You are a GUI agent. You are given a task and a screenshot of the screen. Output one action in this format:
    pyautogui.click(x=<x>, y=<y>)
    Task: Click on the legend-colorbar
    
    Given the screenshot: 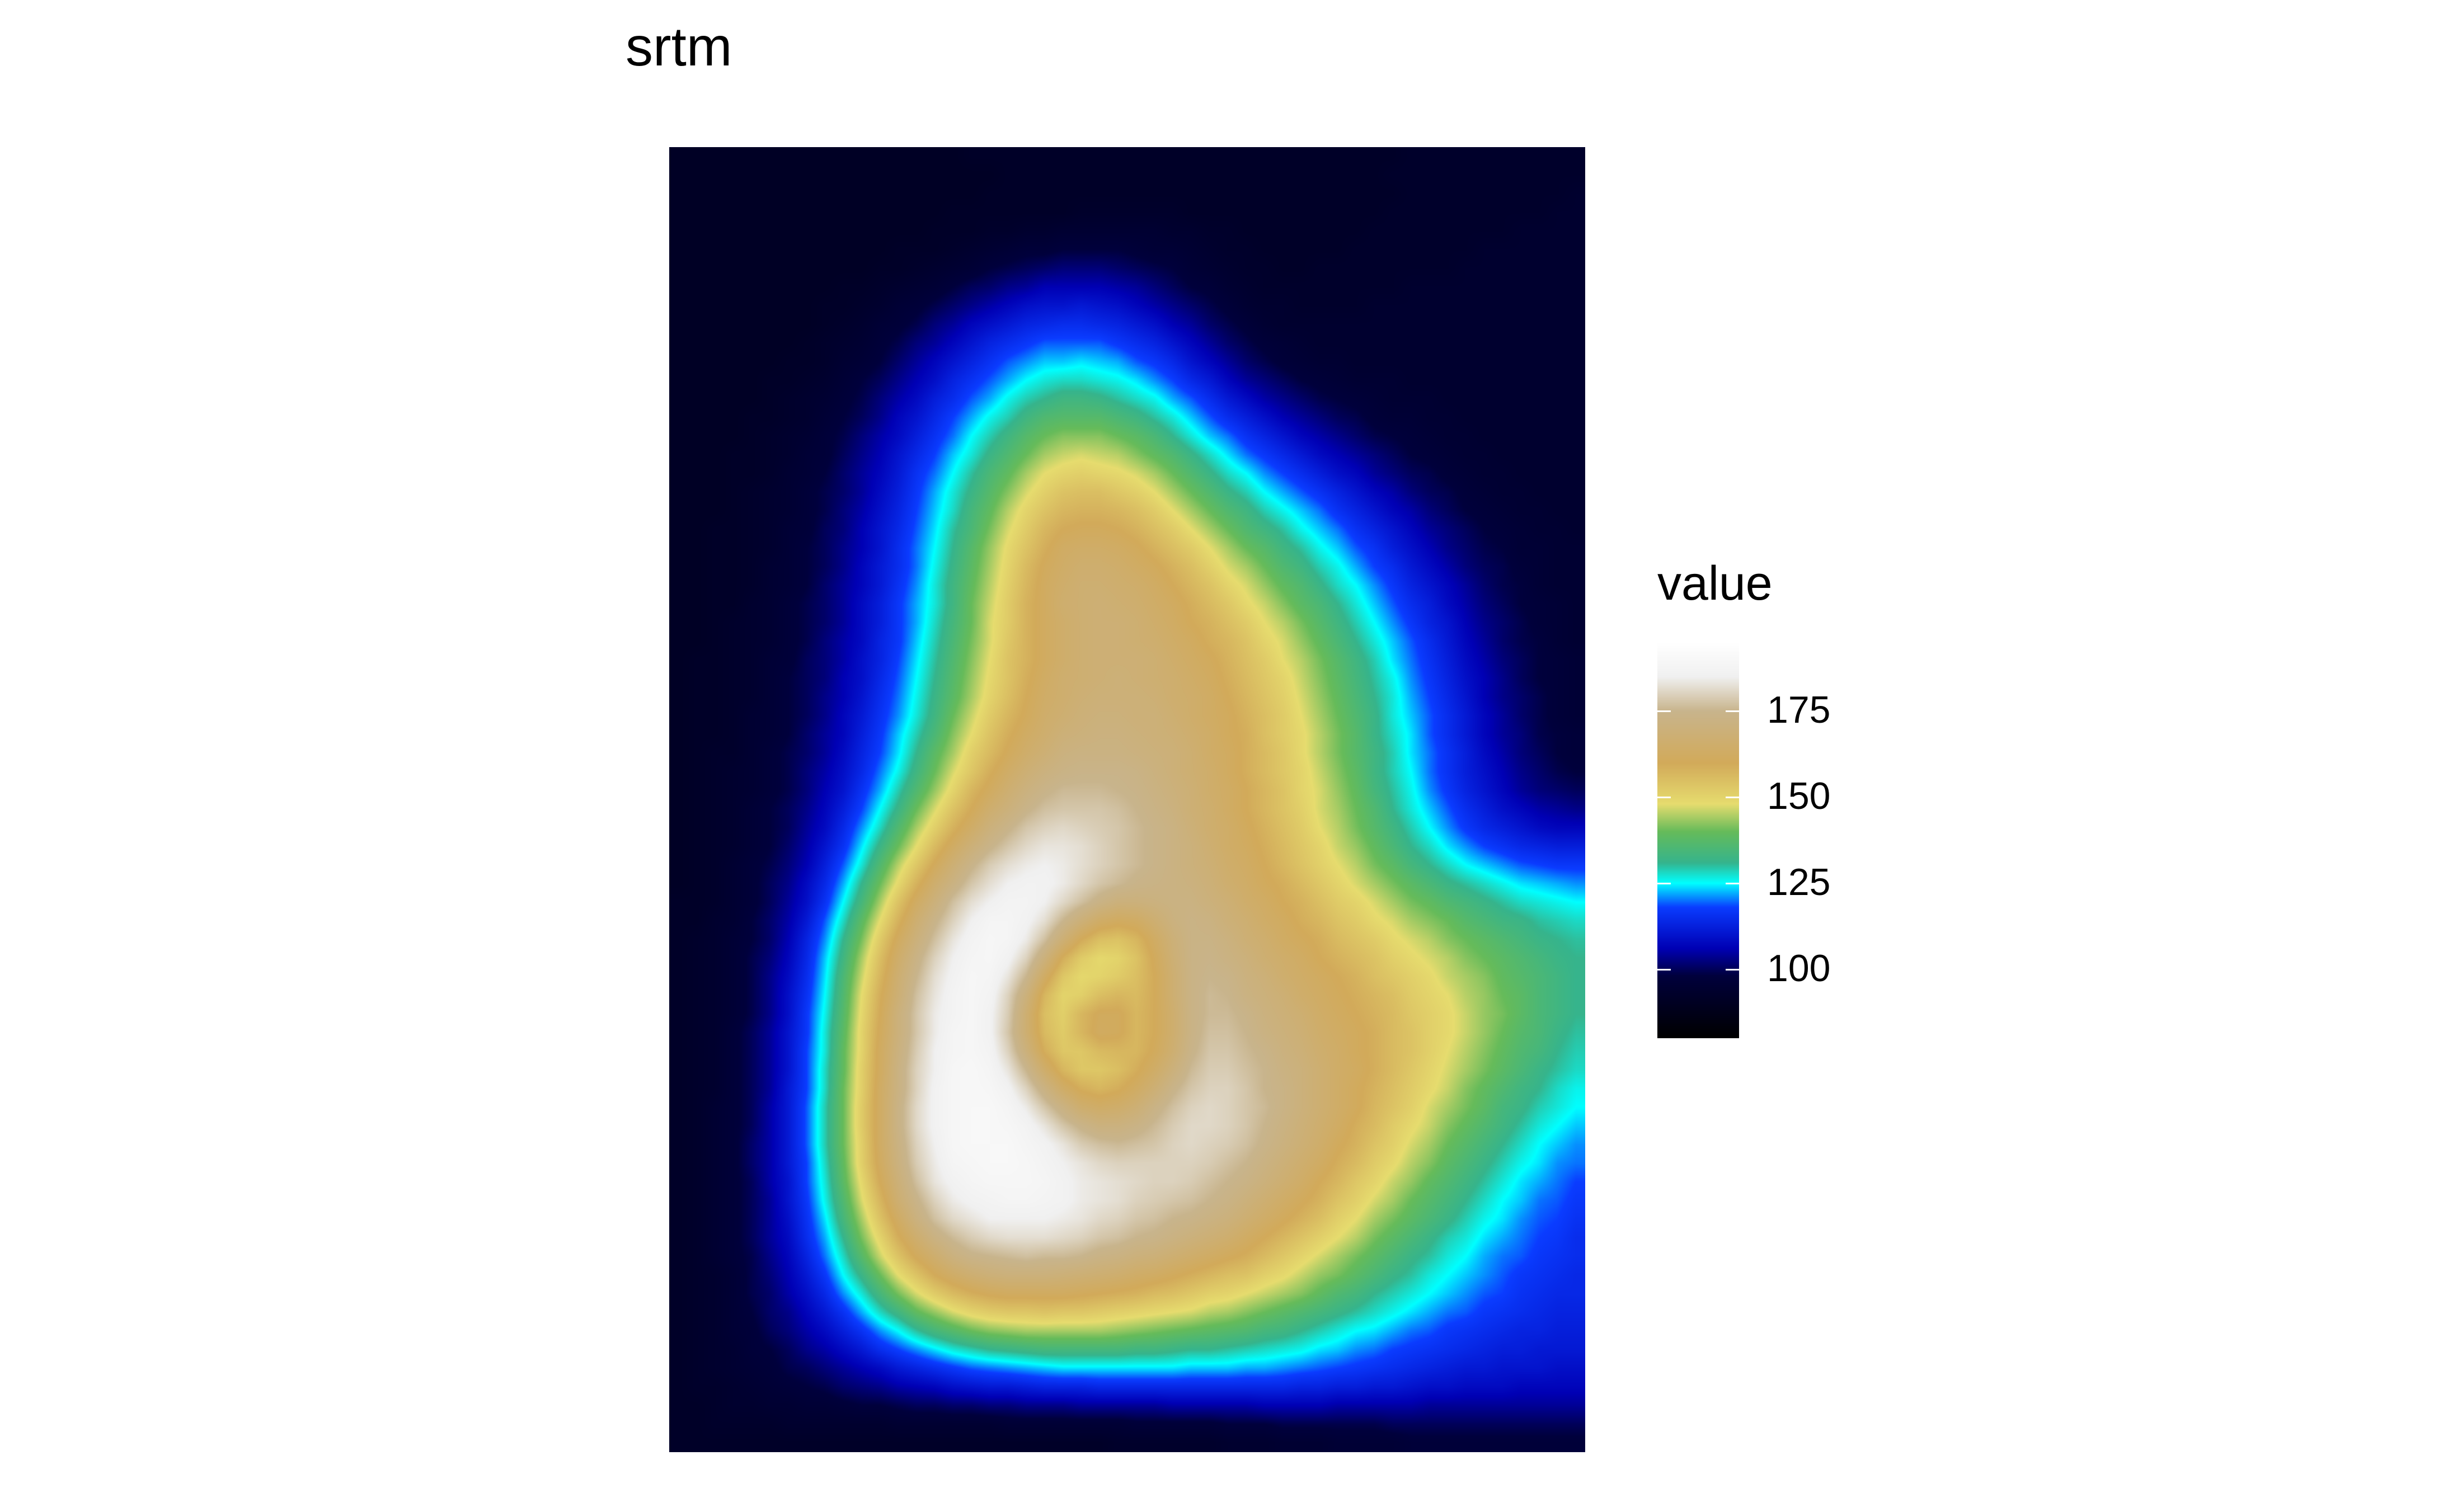 What is the action you would take?
    pyautogui.click(x=1698, y=840)
    